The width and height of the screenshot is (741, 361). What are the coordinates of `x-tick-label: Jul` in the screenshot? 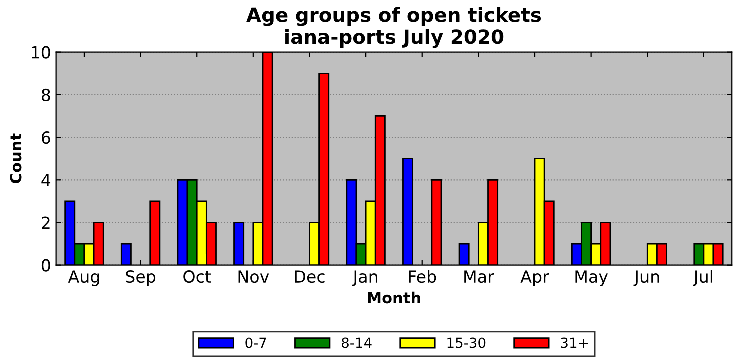 It's located at (702, 278).